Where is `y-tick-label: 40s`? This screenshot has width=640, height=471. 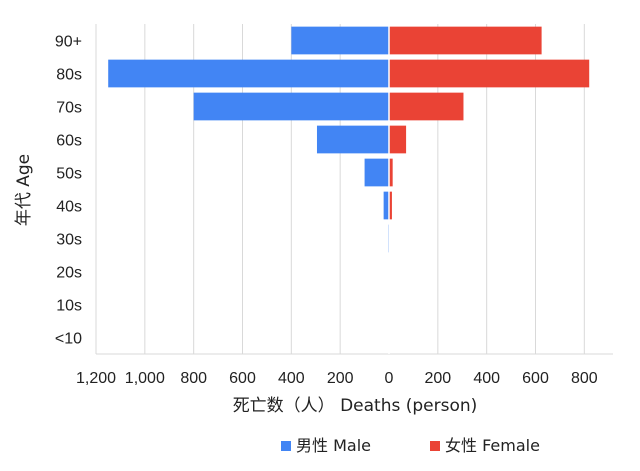
y-tick-label: 40s is located at coordinates (69, 207).